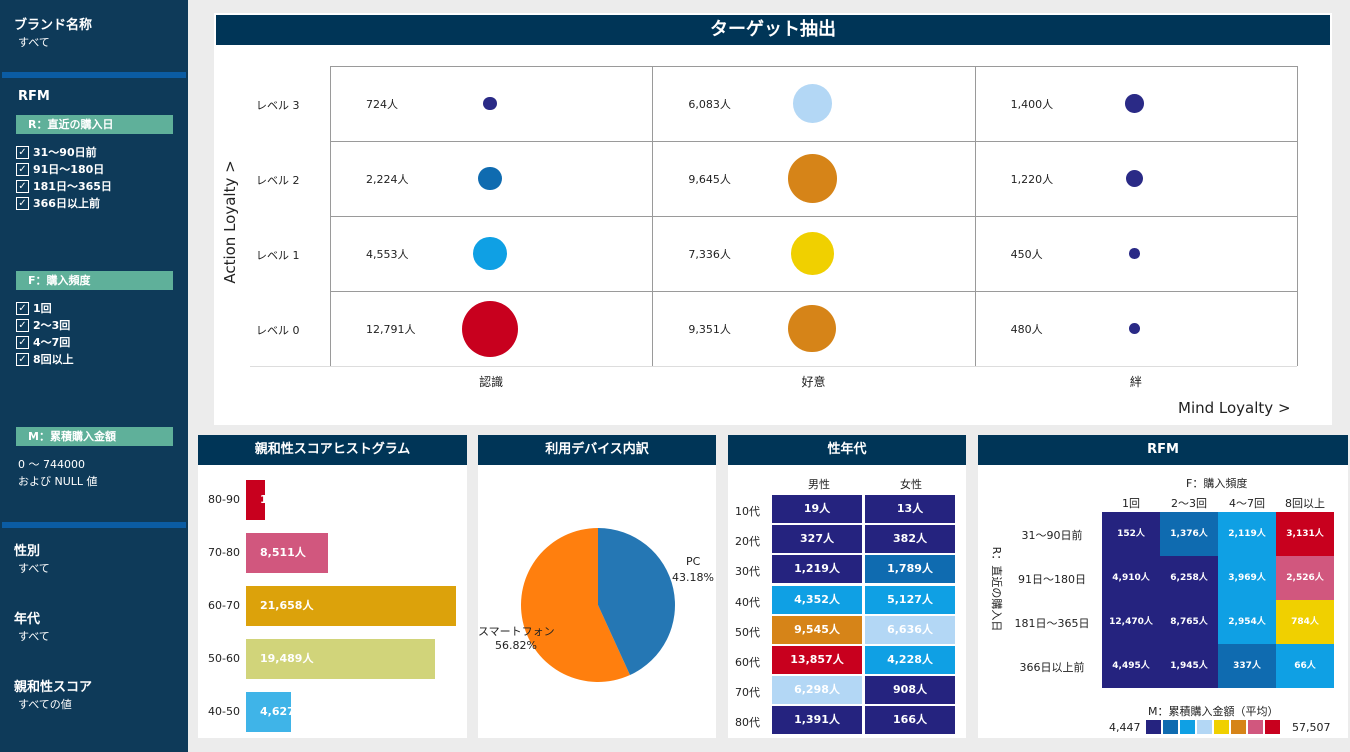 The image size is (1350, 752). What do you see at coordinates (1131, 666) in the screenshot?
I see `rfm-cell: 4,495人` at bounding box center [1131, 666].